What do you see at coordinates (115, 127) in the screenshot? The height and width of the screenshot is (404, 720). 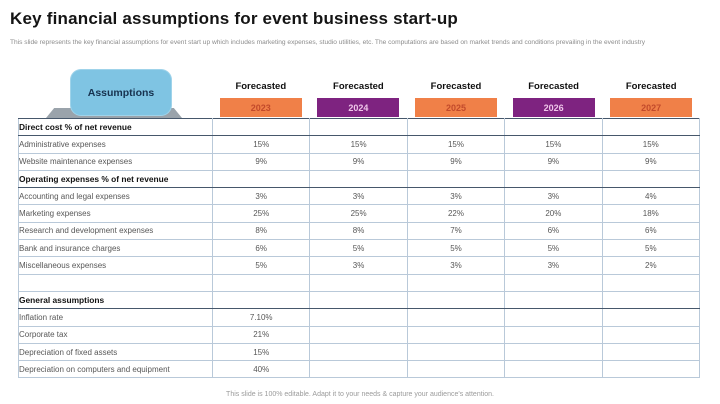 I see `row-label: Direct cost % of net revenue` at bounding box center [115, 127].